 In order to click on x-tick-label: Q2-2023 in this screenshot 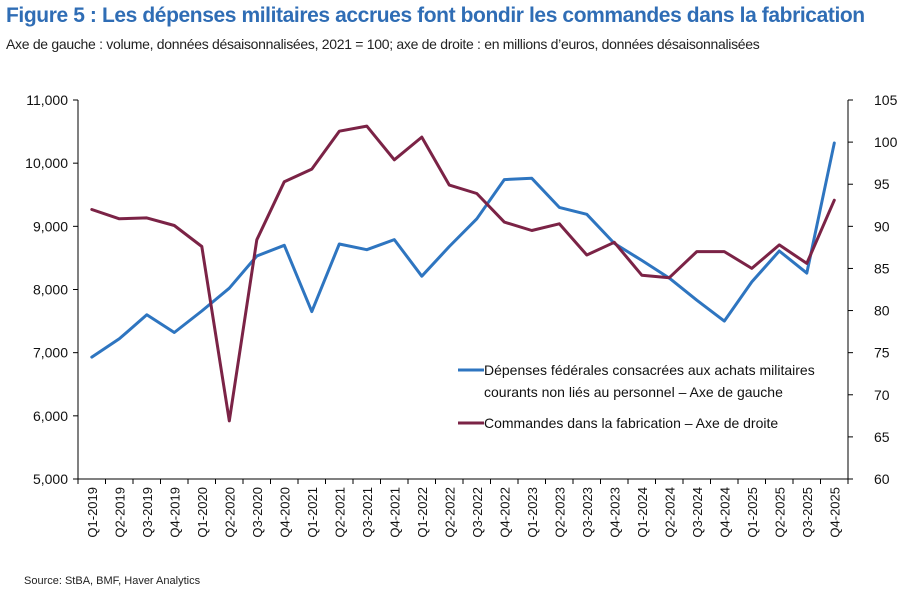, I will do `click(559, 512)`.